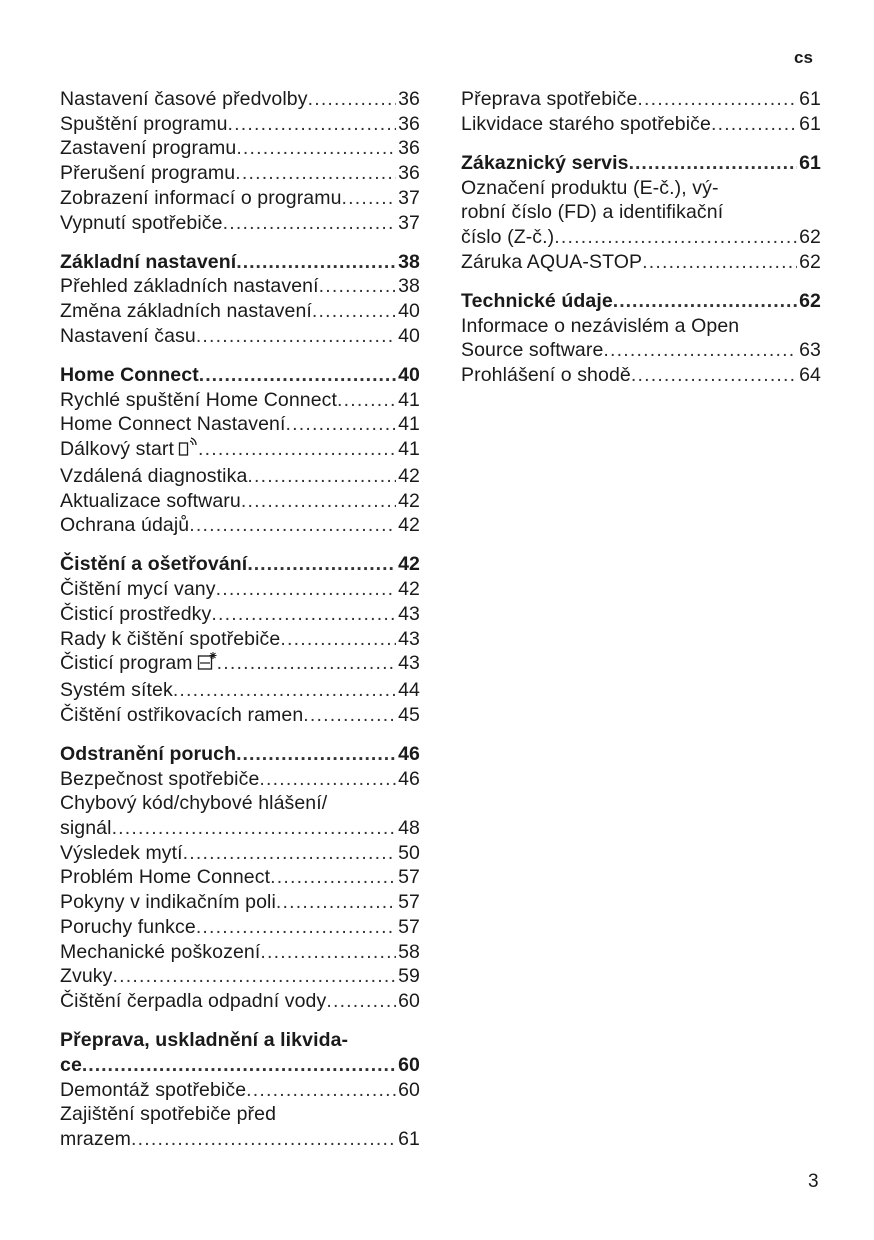 This screenshot has height=1240, width=874. Describe the element at coordinates (148, 261) in the screenshot. I see `toc-entry-title: Základní nastavení` at that location.